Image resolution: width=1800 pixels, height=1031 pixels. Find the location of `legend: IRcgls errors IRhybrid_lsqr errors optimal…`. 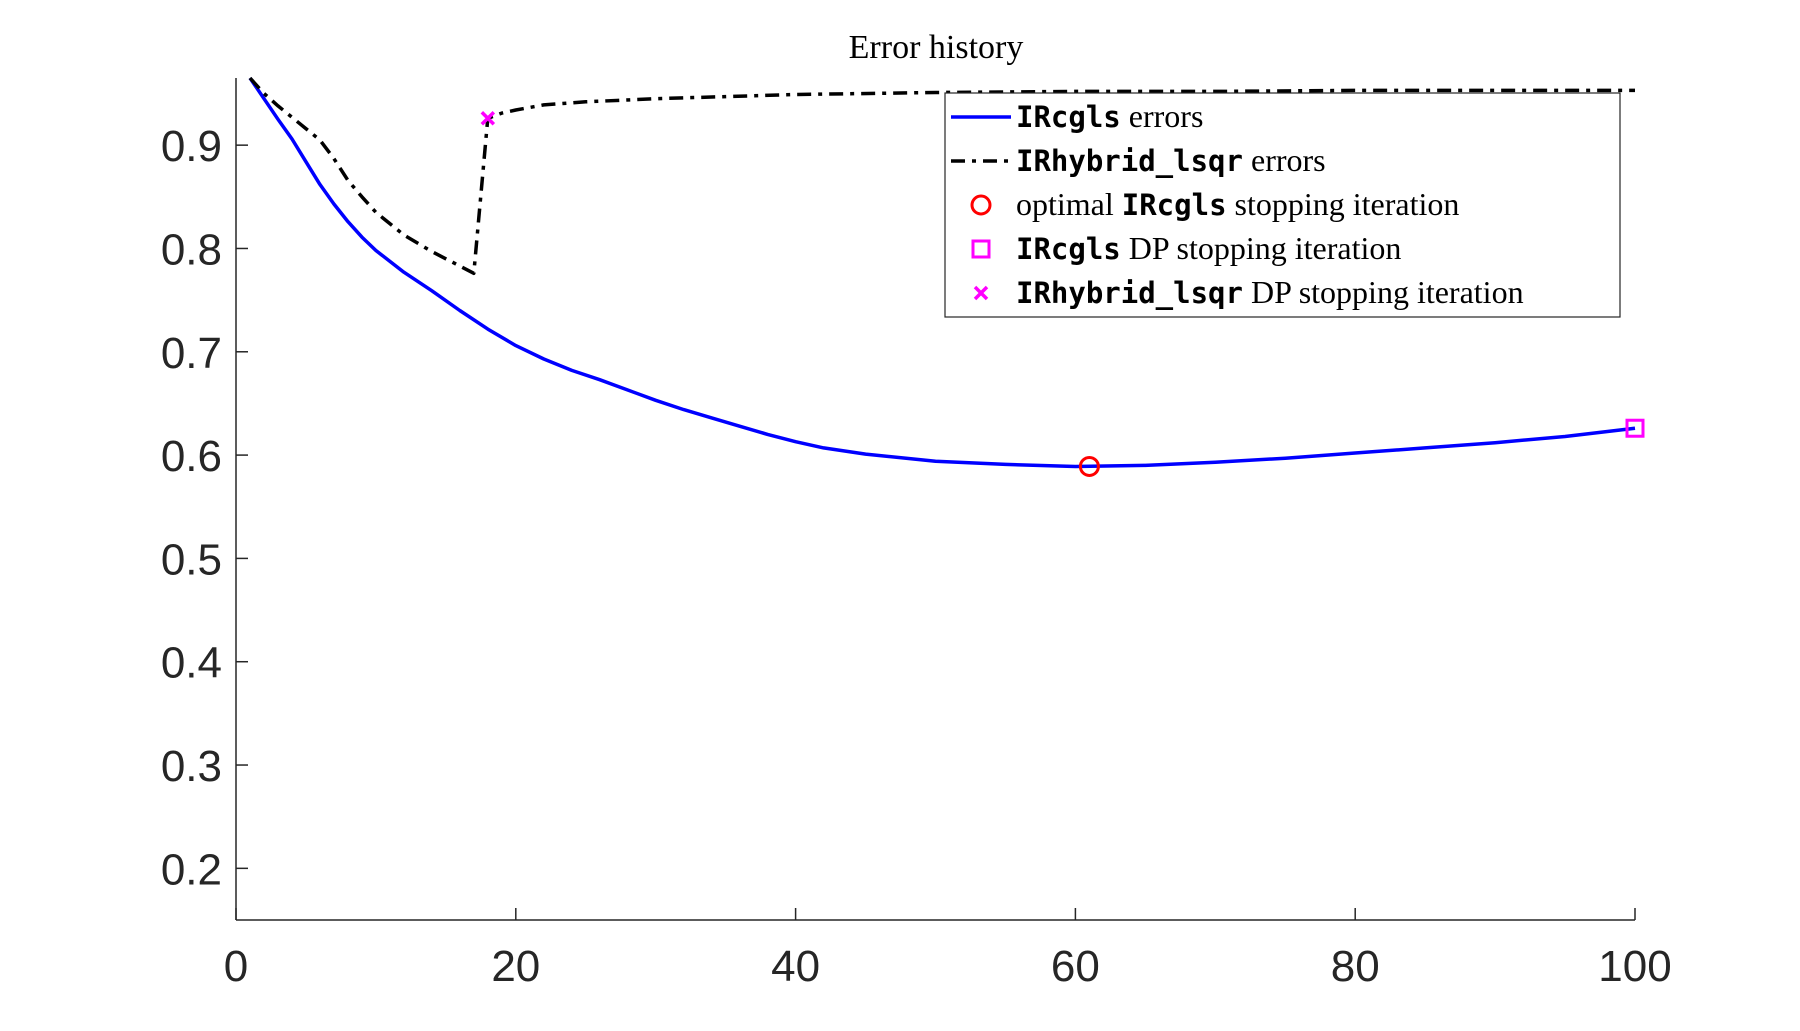

legend: IRcgls errors IRhybrid_lsqr errors optimal… is located at coordinates (1282, 205).